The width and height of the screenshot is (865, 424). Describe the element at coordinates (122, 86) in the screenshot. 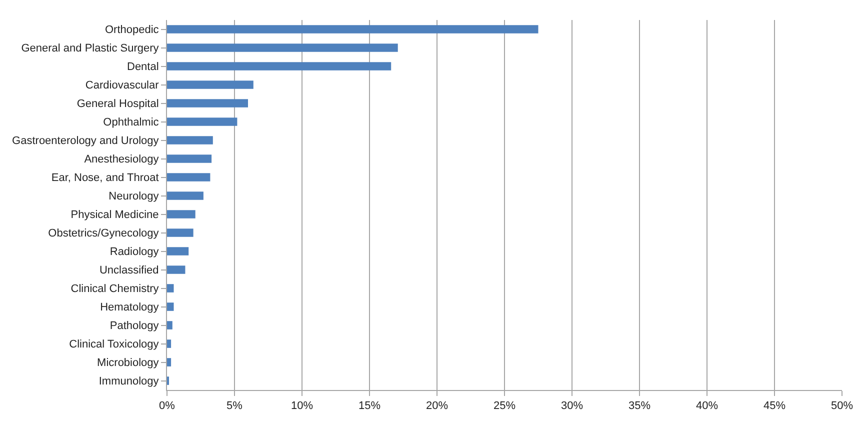

I see `y-tick-label: Cardiovascular` at that location.